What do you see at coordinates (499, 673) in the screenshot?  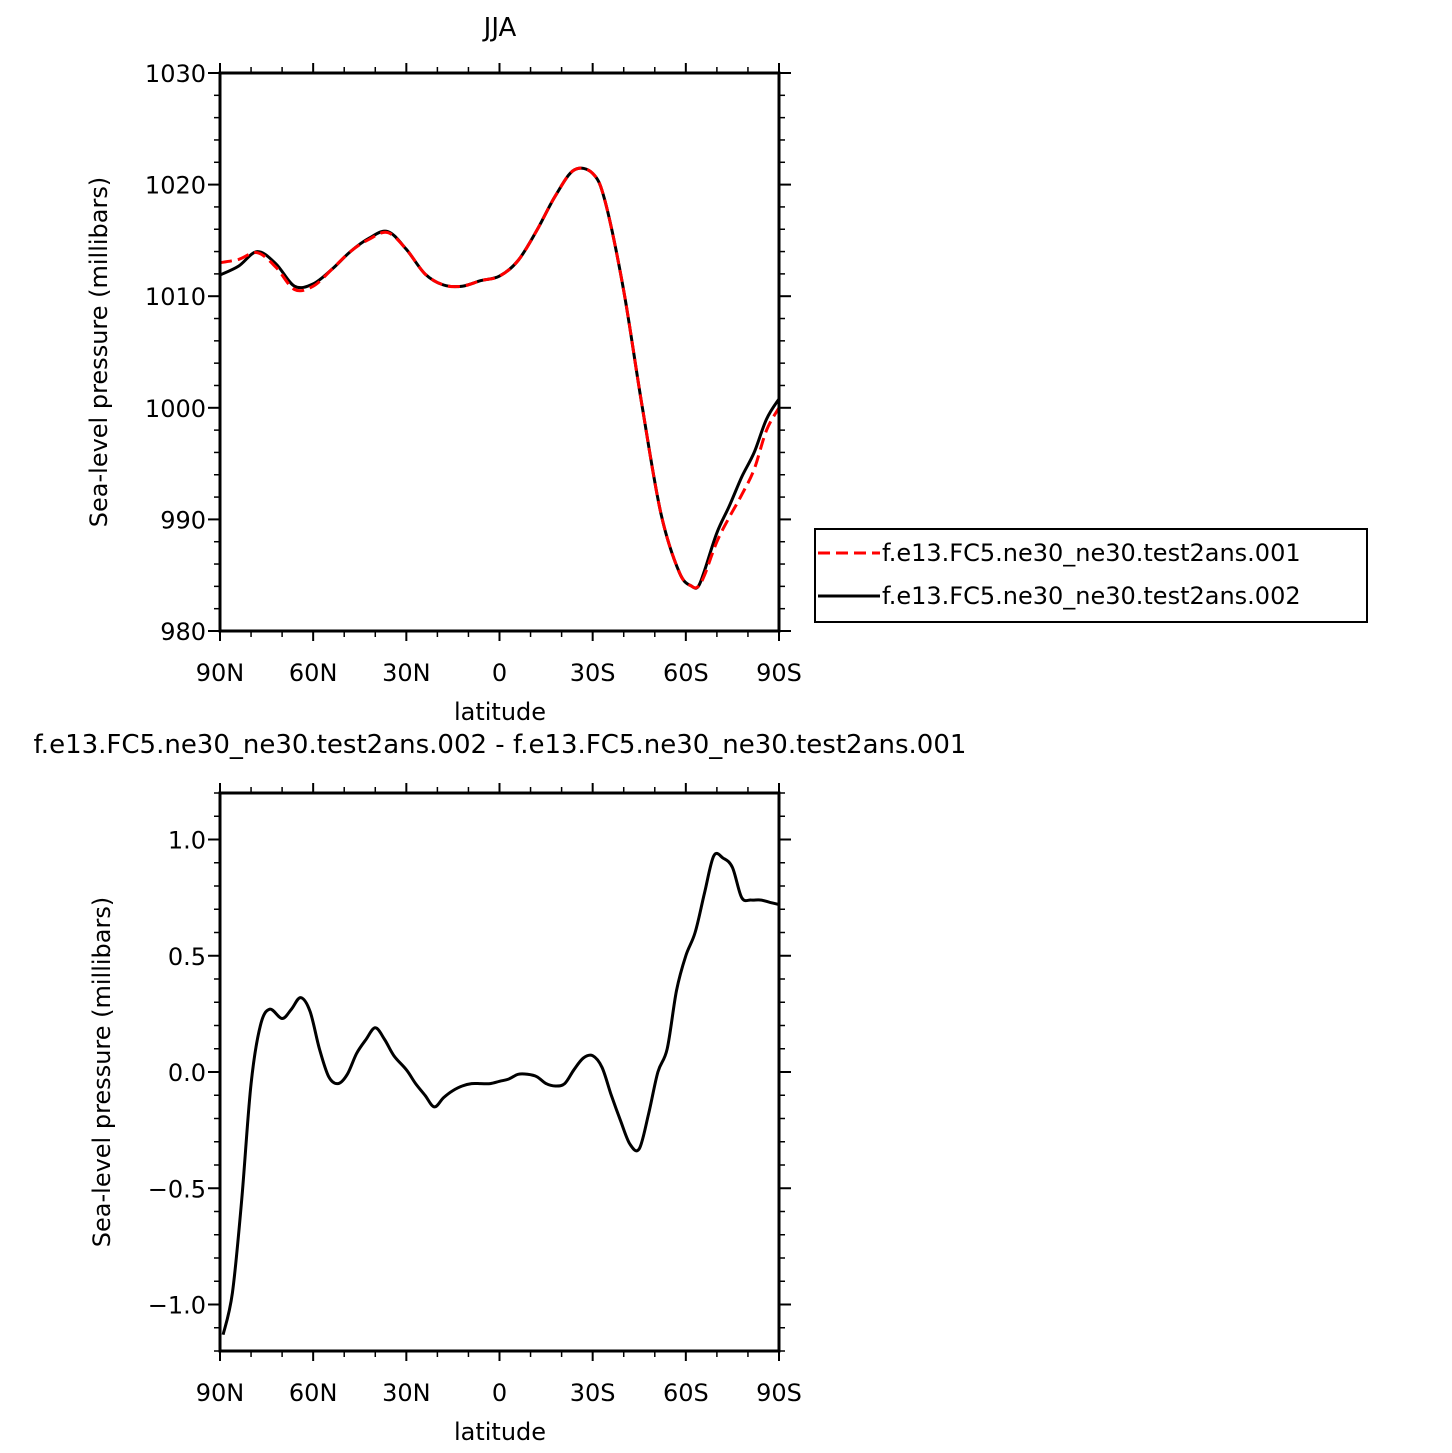 I see `top-x-tick-label: 0` at bounding box center [499, 673].